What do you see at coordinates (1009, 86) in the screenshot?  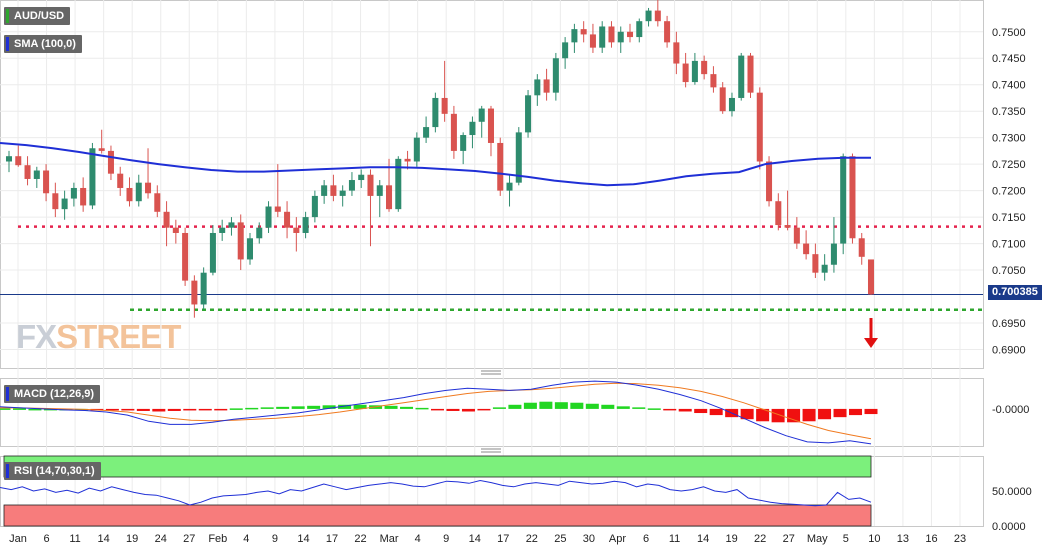 I see `y-tick-label: 0.7400` at bounding box center [1009, 86].